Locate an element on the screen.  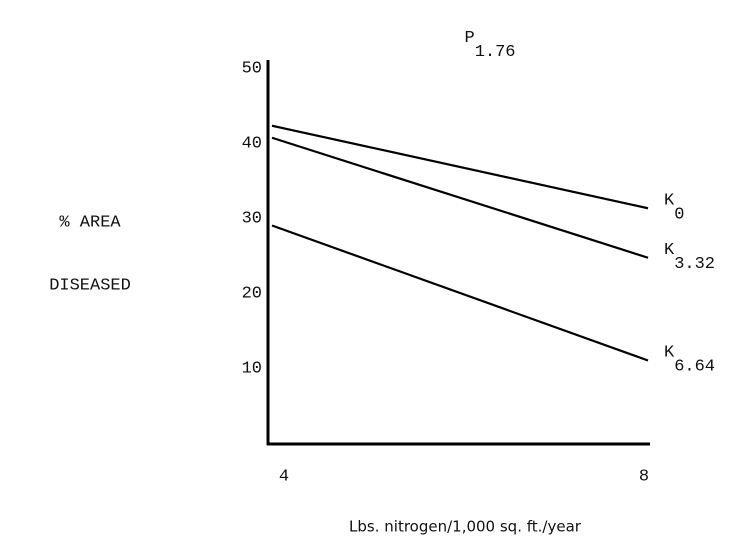
series-label: K6.64 is located at coordinates (689, 360).